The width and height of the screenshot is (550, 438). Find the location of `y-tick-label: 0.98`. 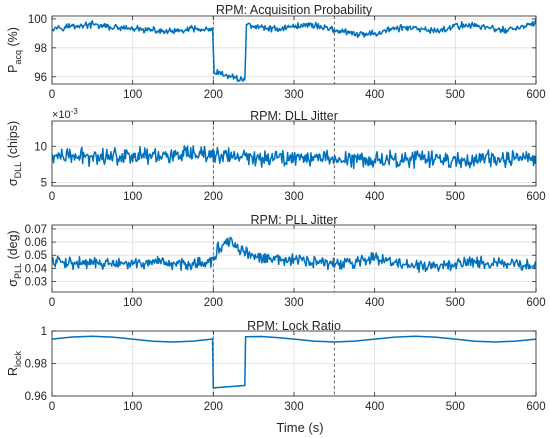

y-tick-label: 0.98 is located at coordinates (36, 365).